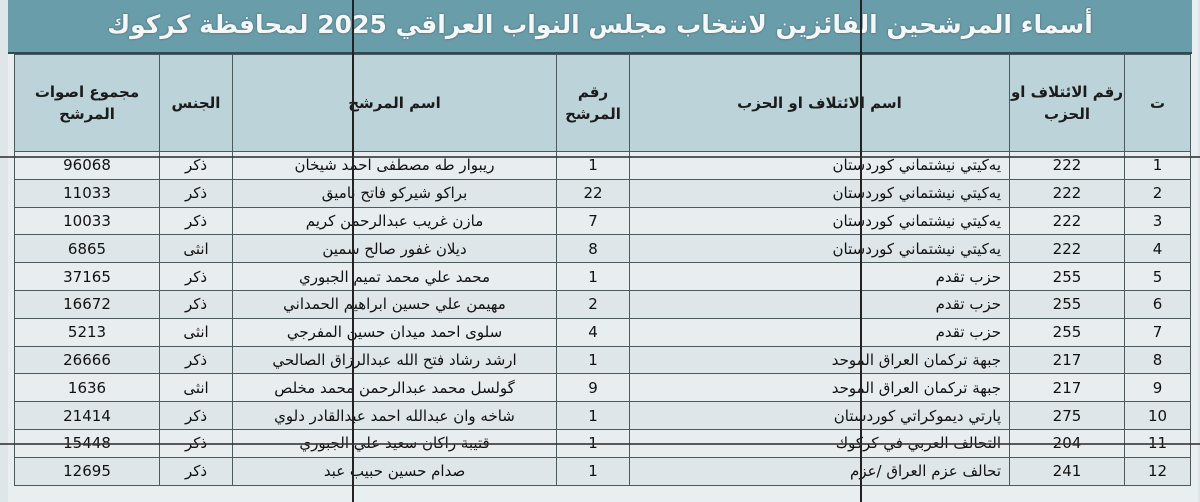  Describe the element at coordinates (593, 304) in the screenshot. I see `cell-candidate-no: 2` at that location.